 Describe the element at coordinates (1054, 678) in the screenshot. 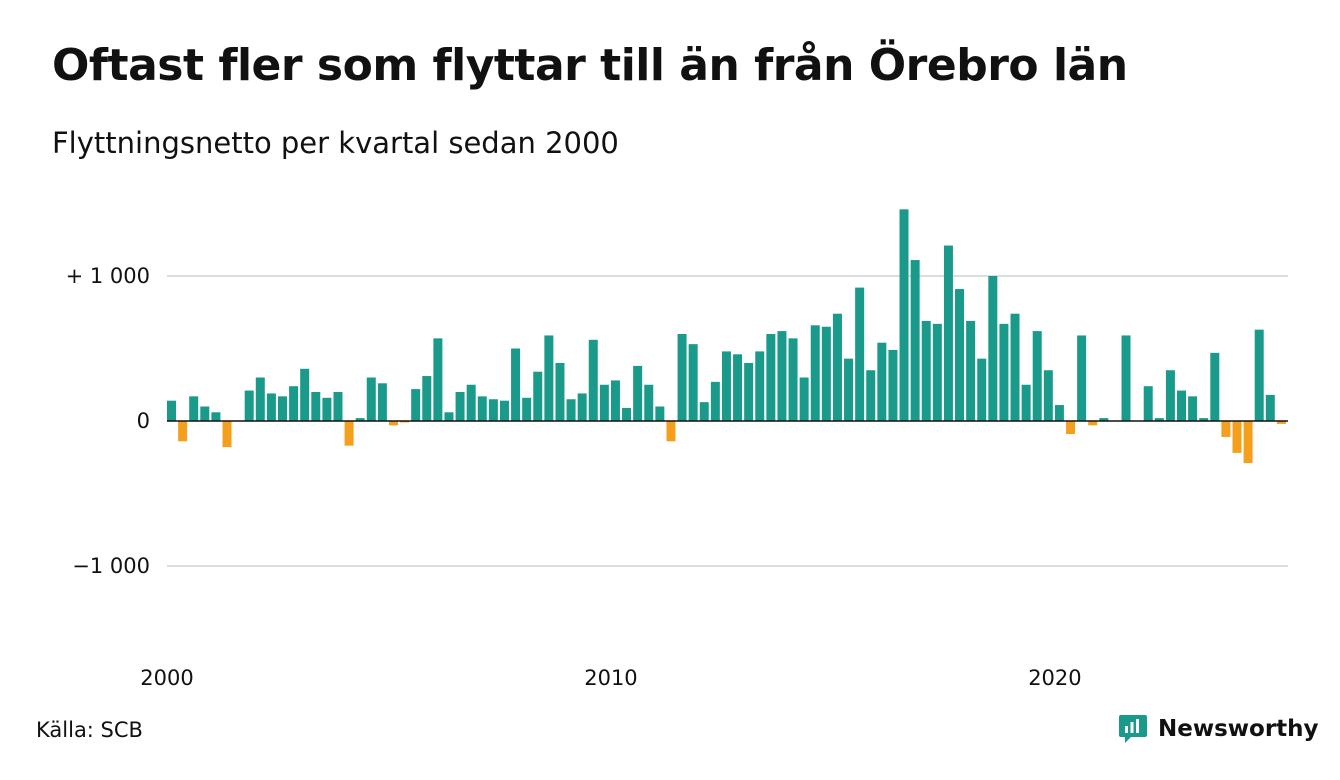

I see `x-tick-label: 2020` at that location.